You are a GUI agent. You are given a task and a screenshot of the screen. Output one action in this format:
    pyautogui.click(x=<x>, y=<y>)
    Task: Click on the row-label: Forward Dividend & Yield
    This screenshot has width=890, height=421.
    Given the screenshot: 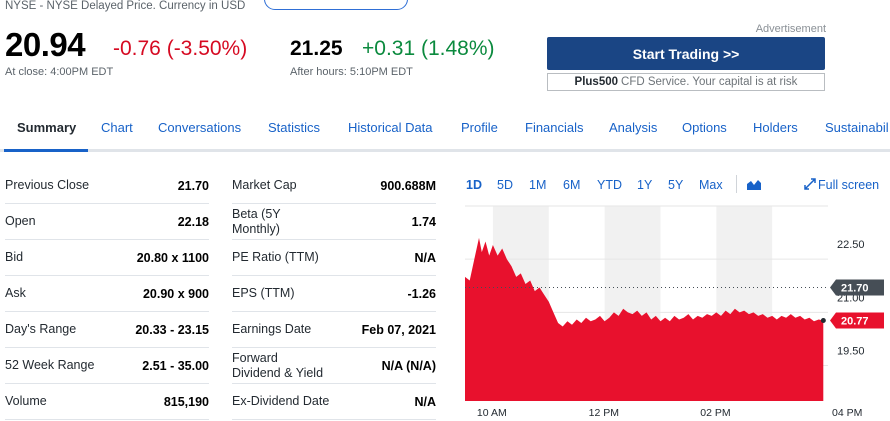 What is the action you would take?
    pyautogui.click(x=278, y=365)
    